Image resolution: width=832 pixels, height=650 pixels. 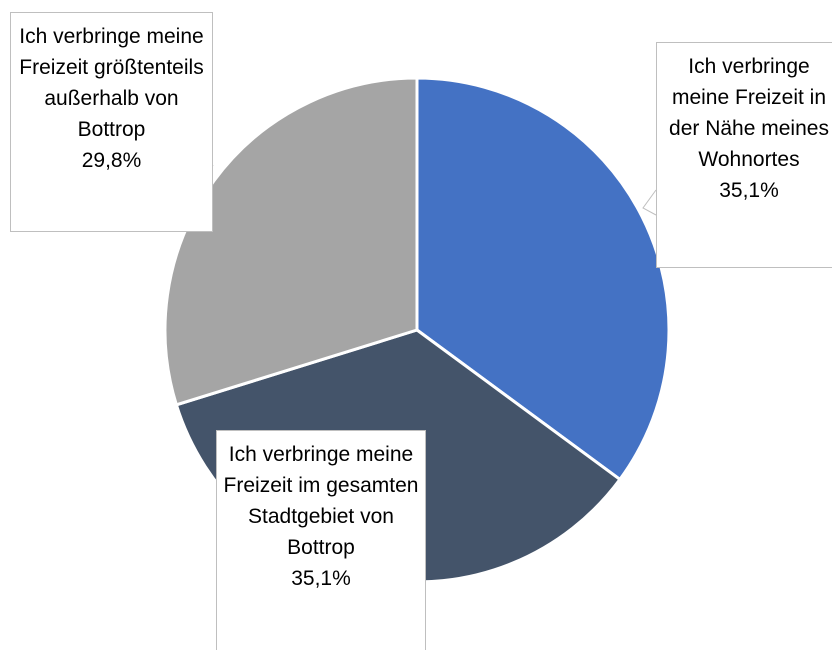 I want to click on label-value: 29,8%, so click(x=111, y=160).